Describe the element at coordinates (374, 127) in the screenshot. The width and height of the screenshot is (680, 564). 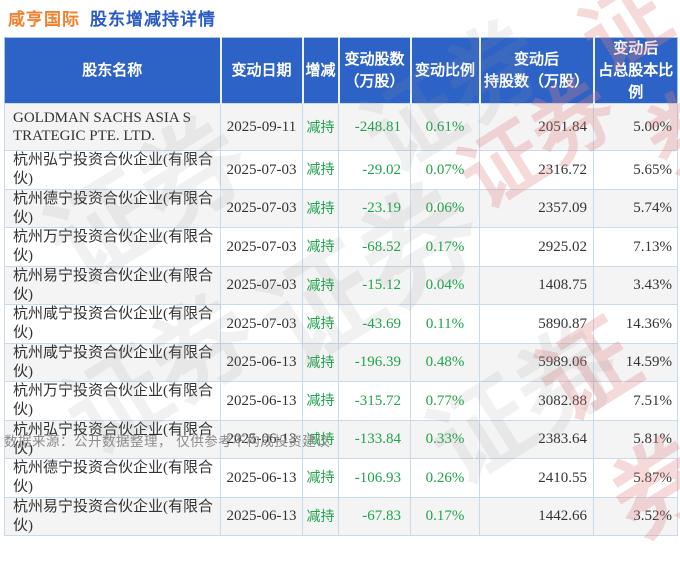
I see `change-shares: -248.81` at that location.